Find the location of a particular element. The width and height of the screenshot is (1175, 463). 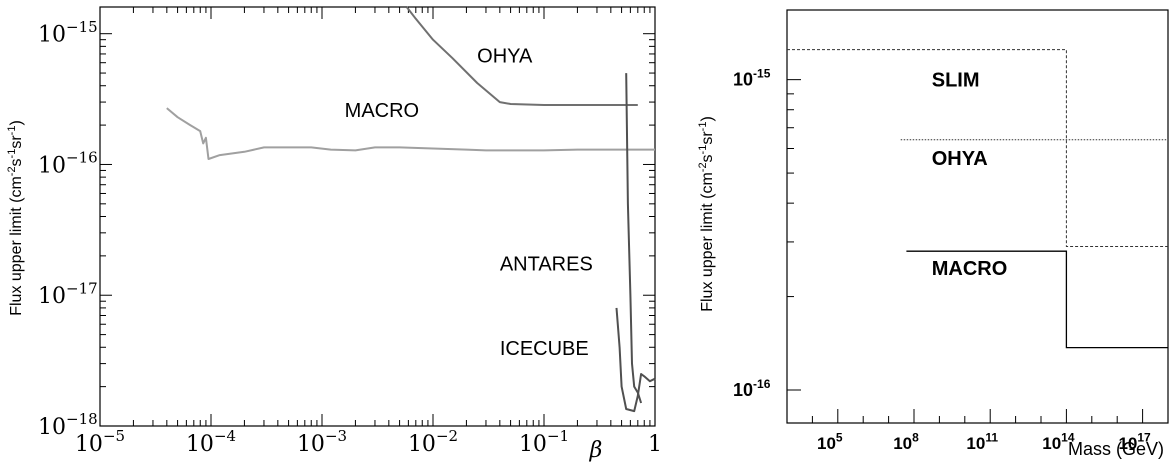

left-series-label-macro: MACRO is located at coordinates (382, 111).